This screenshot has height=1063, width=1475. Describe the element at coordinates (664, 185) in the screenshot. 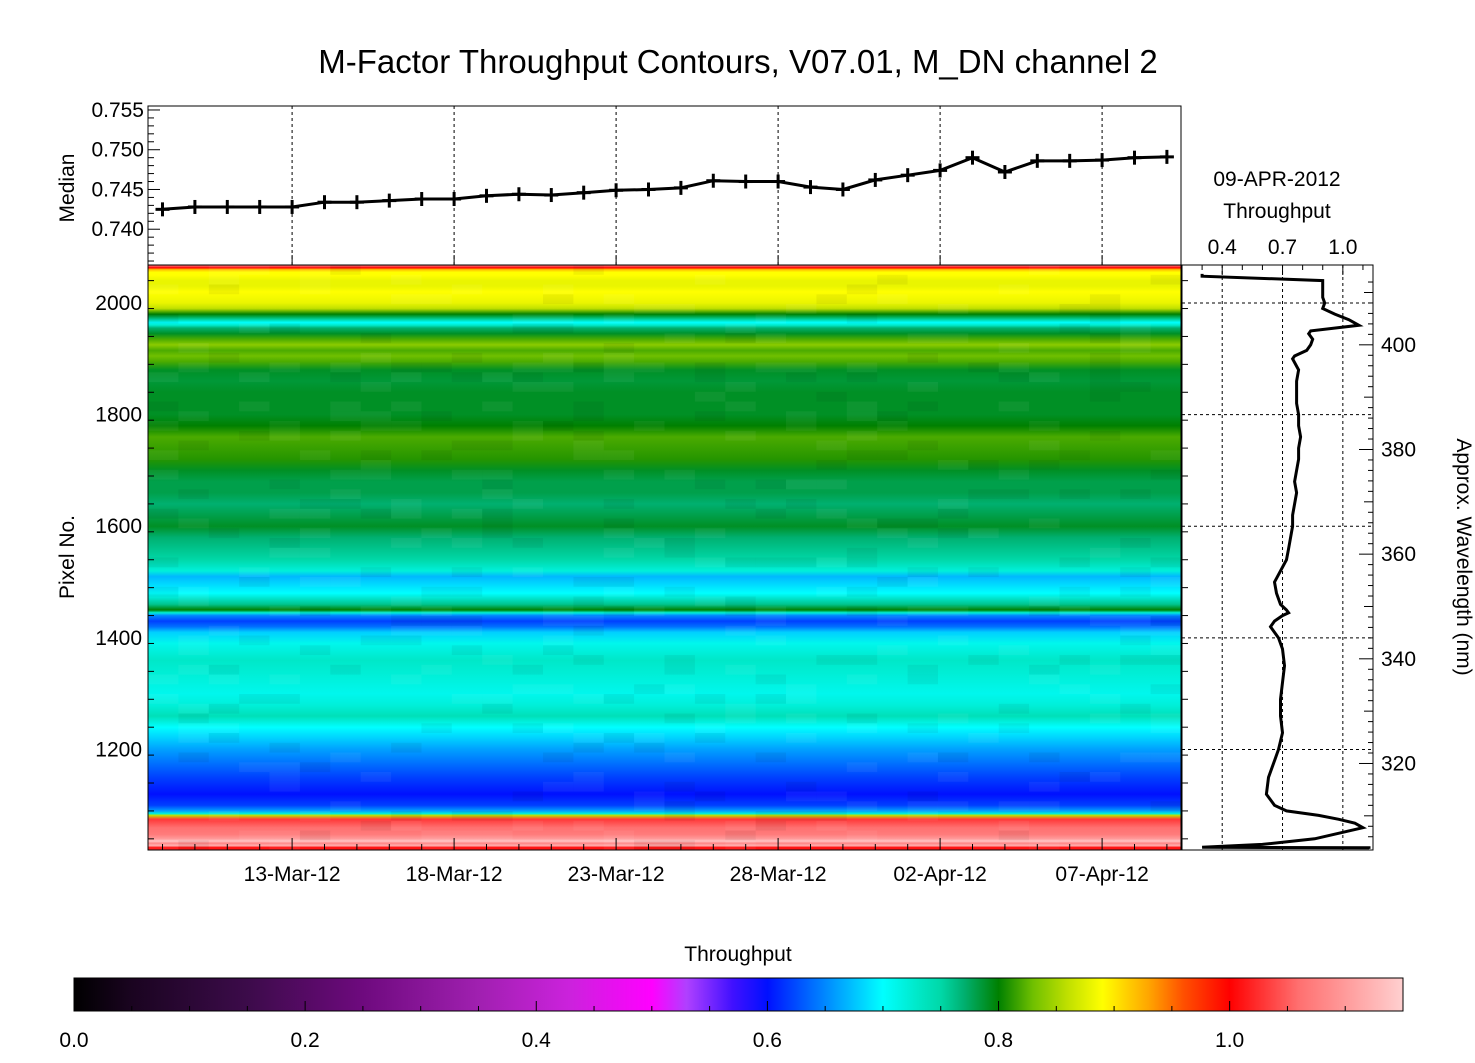

I see `median-frame` at that location.